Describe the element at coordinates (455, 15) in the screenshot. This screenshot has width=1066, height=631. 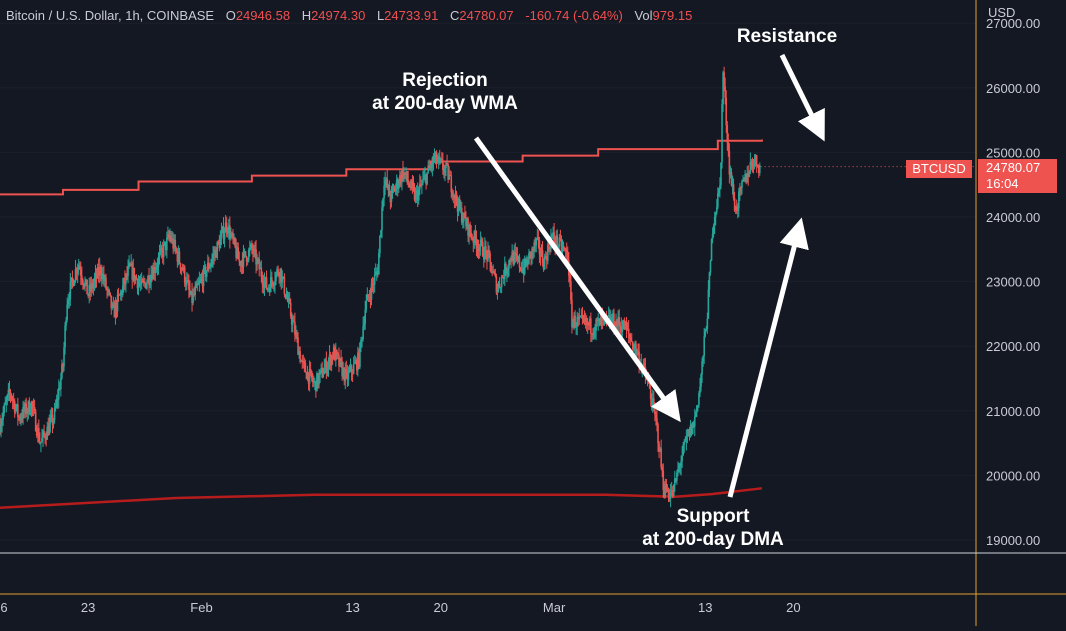
I see `close-label: C` at that location.